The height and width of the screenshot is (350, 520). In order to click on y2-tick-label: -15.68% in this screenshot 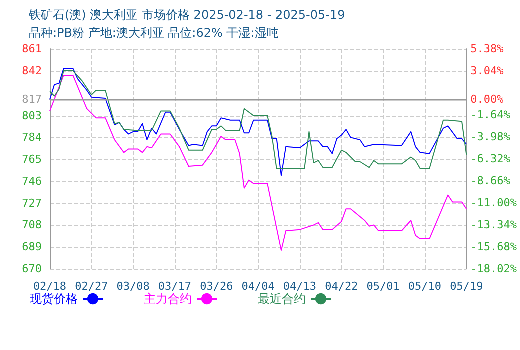, I will do `click(494, 247)`.